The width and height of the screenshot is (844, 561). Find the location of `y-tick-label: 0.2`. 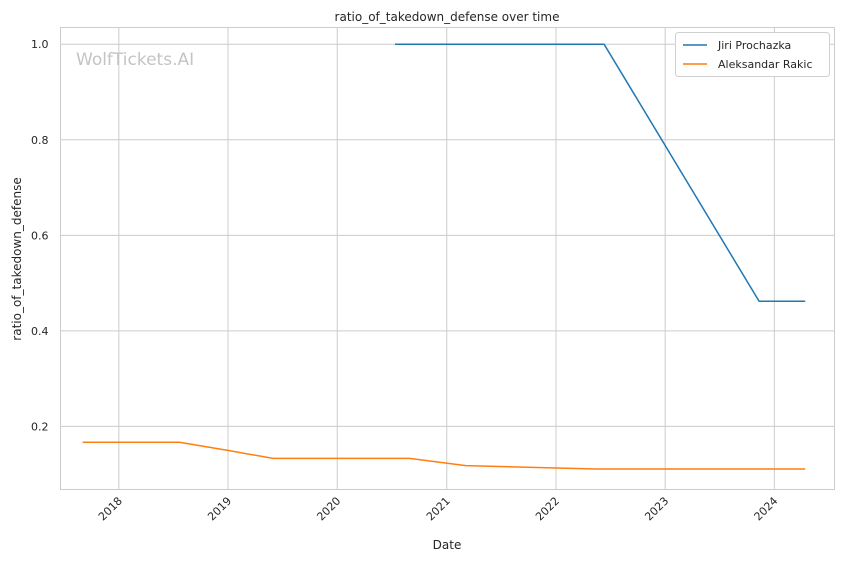

y-tick-label: 0.2 is located at coordinates (40, 426).